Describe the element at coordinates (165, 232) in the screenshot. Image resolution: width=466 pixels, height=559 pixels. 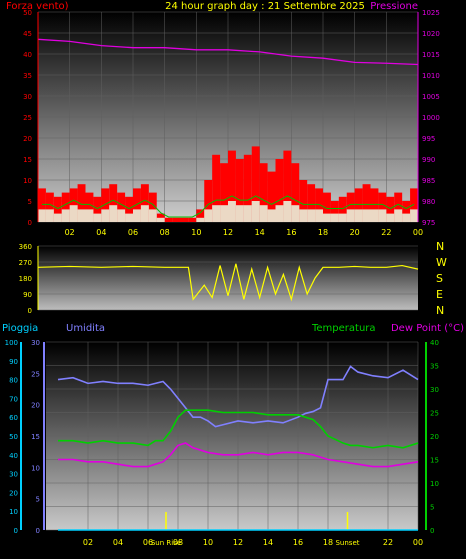
I see `wind-x-tick-label: 08` at that location.